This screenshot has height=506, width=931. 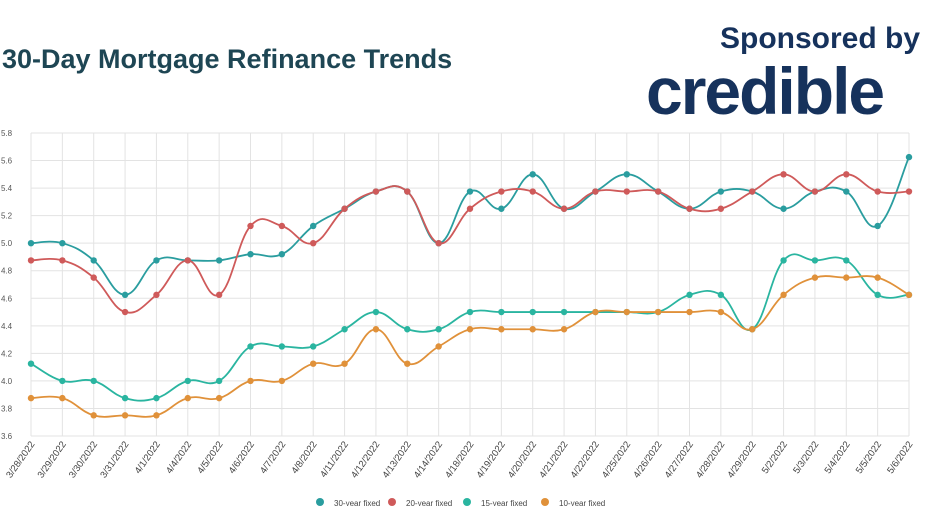 I want to click on x-tick-label: 4/12/2022, so click(x=365, y=459).